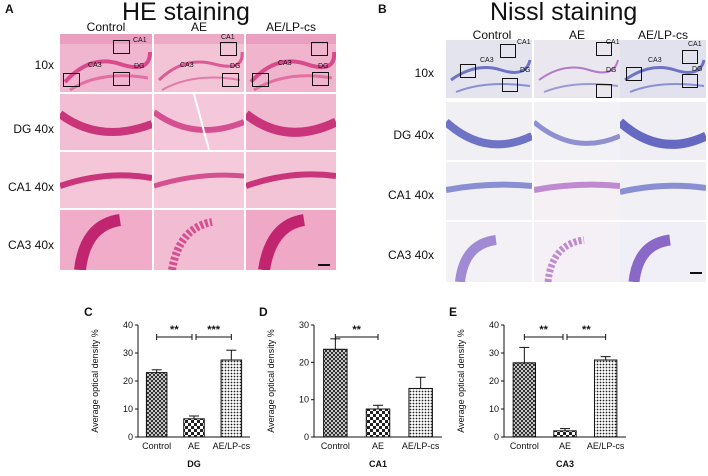 This screenshot has width=708, height=476. I want to click on he-control-dg40x-image, so click(106, 122).